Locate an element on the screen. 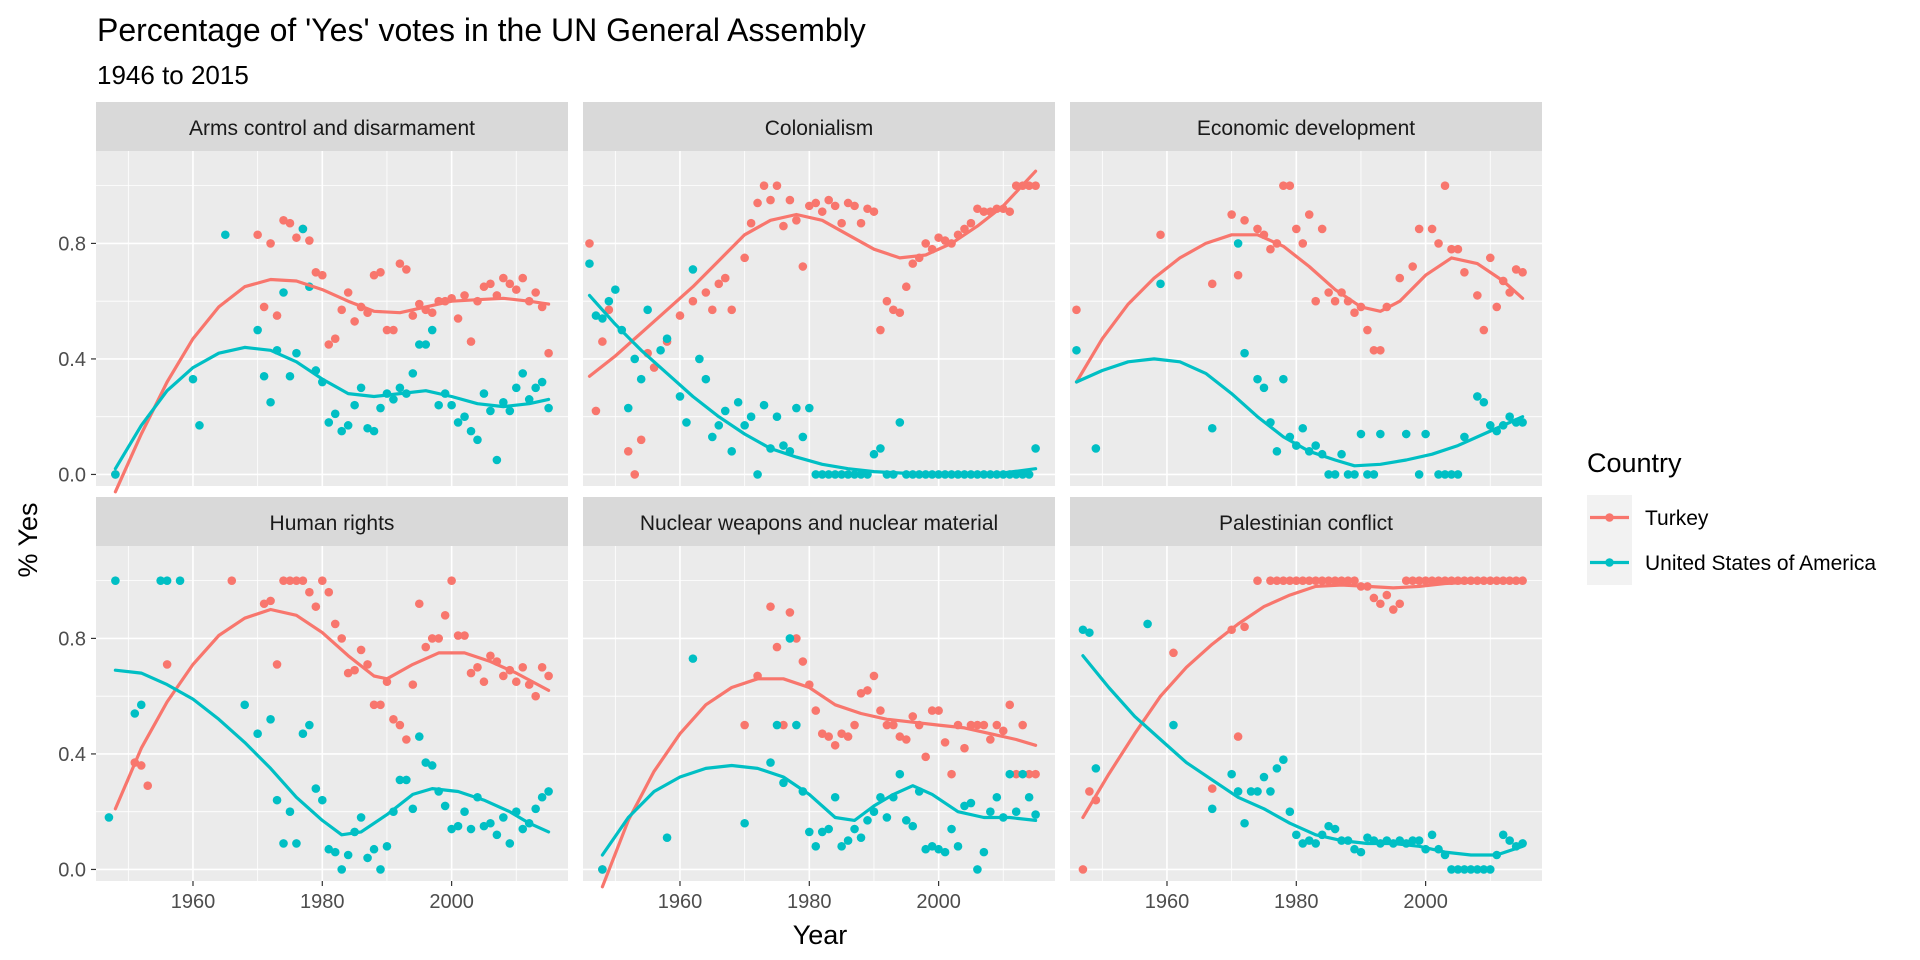 This screenshot has width=1920, height=960. facet-panel: Human rights 0.0 0.4 0.8 1960 1980 2000 is located at coordinates (313, 705).